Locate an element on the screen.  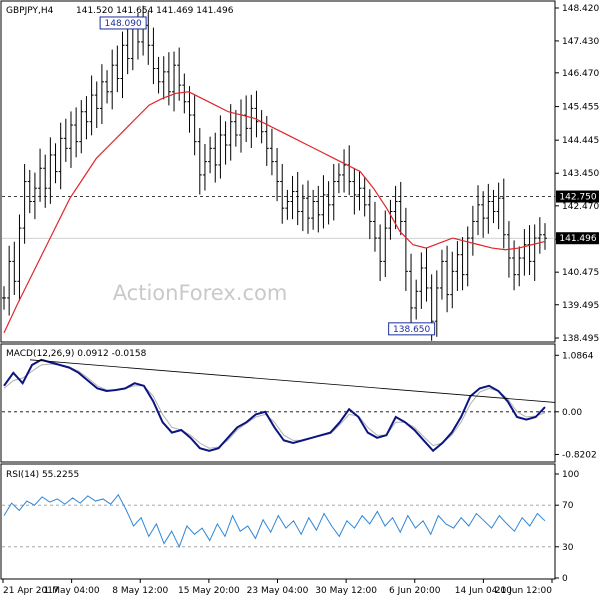
price-tick-label: 148.420 is located at coordinates (580, 9).